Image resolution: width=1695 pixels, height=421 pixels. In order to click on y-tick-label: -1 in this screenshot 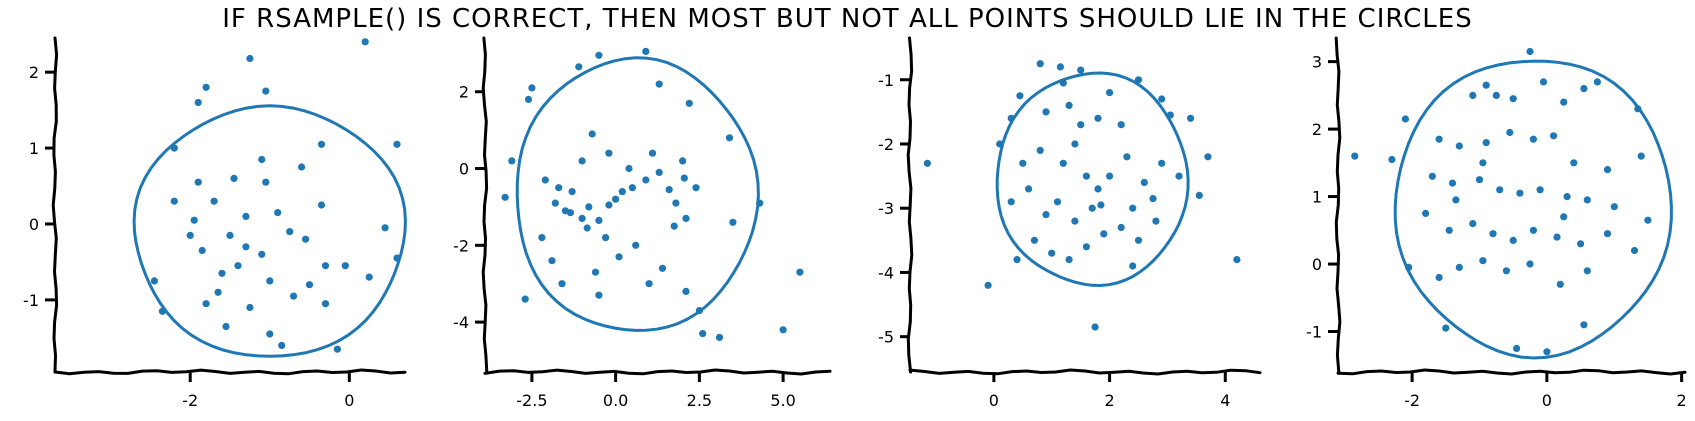, I will do `click(1314, 332)`.